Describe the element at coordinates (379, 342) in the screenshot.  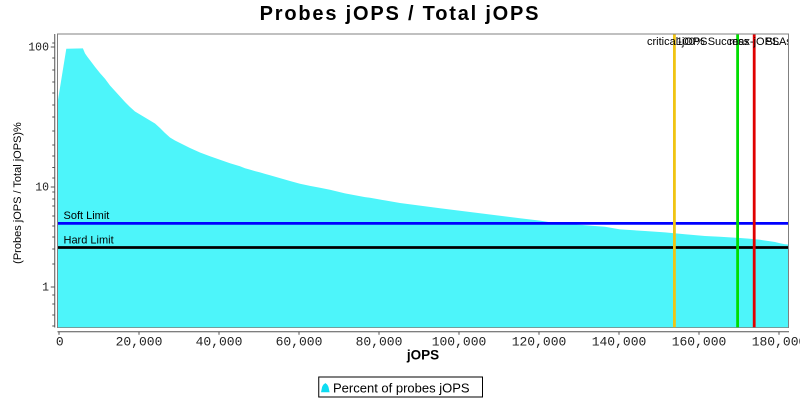
I see `svg-text: 80,000` at that location.